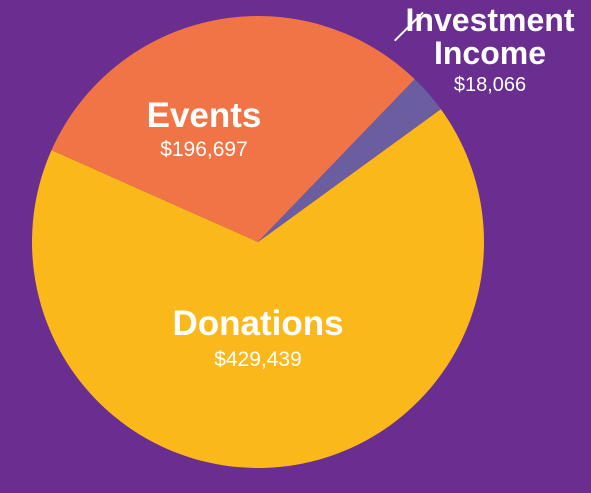 The height and width of the screenshot is (493, 591). Describe the element at coordinates (258, 359) in the screenshot. I see `donations-slice-value: $429,439` at that location.